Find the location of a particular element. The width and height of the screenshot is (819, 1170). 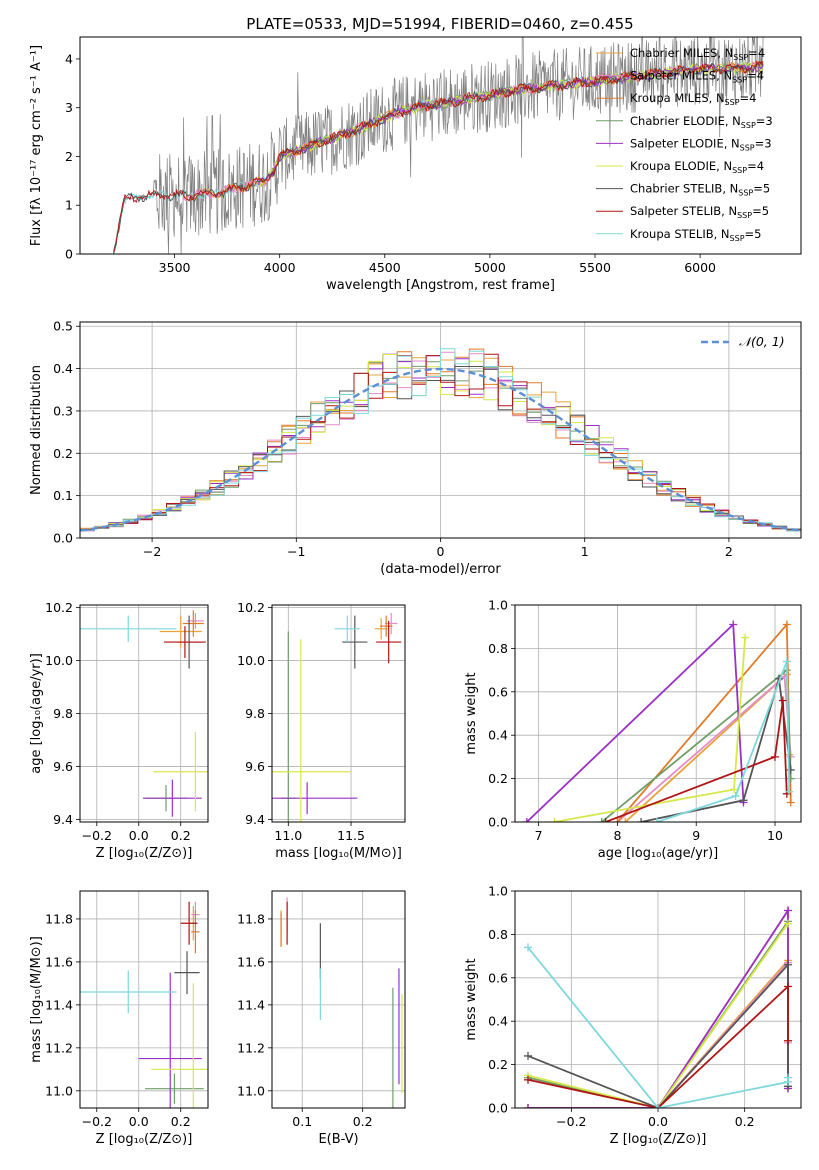

x-tick-label: 2 is located at coordinates (729, 551).